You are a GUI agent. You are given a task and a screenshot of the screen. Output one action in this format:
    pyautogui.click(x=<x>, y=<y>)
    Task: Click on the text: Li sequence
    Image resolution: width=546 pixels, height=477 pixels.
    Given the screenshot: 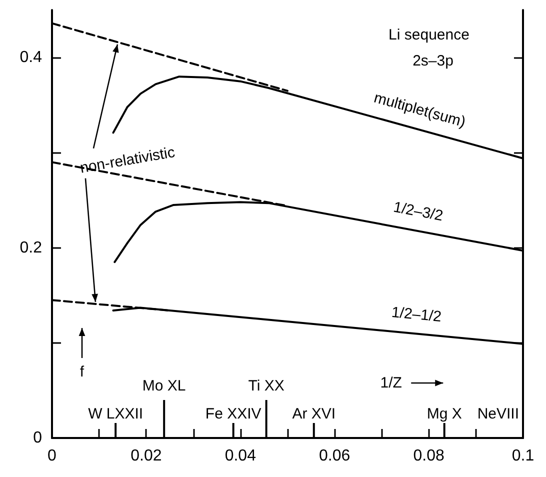 What is the action you would take?
    pyautogui.click(x=429, y=35)
    